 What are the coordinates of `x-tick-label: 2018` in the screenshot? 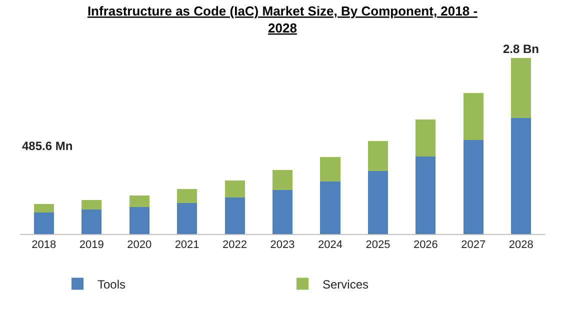 It's located at (44, 245).